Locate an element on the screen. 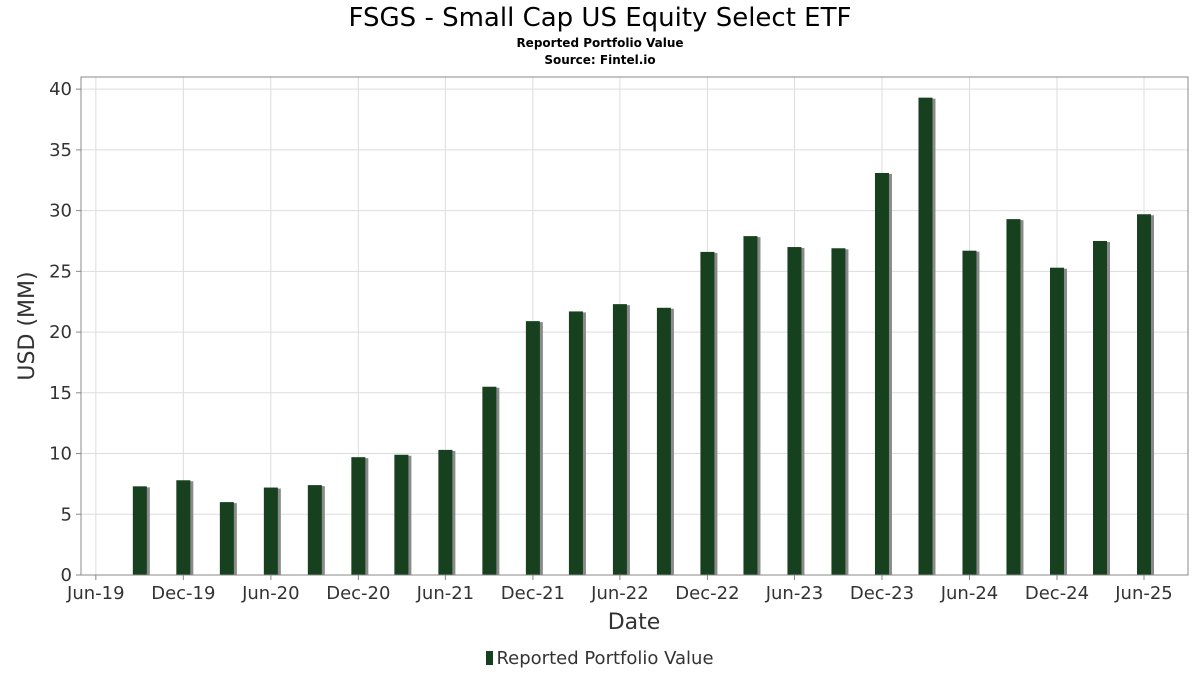 This screenshot has height=675, width=1200. x-axis-label: Date is located at coordinates (634, 622).